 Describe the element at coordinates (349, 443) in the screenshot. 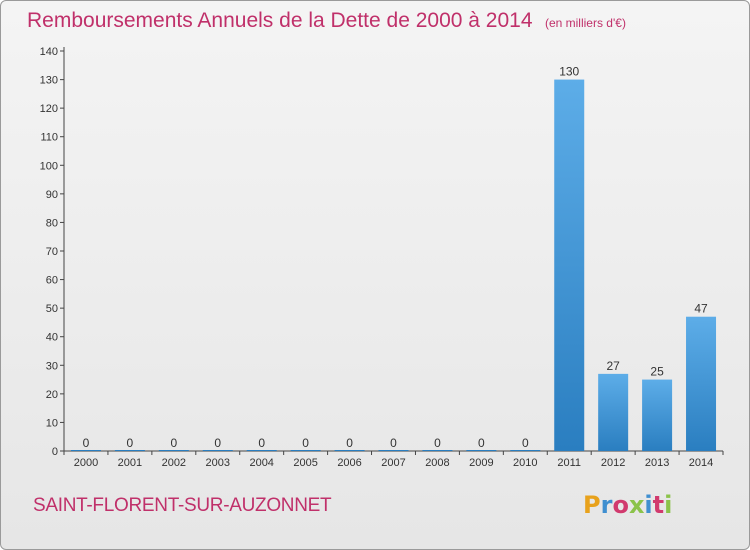

I see `data-label-2006: 0` at that location.